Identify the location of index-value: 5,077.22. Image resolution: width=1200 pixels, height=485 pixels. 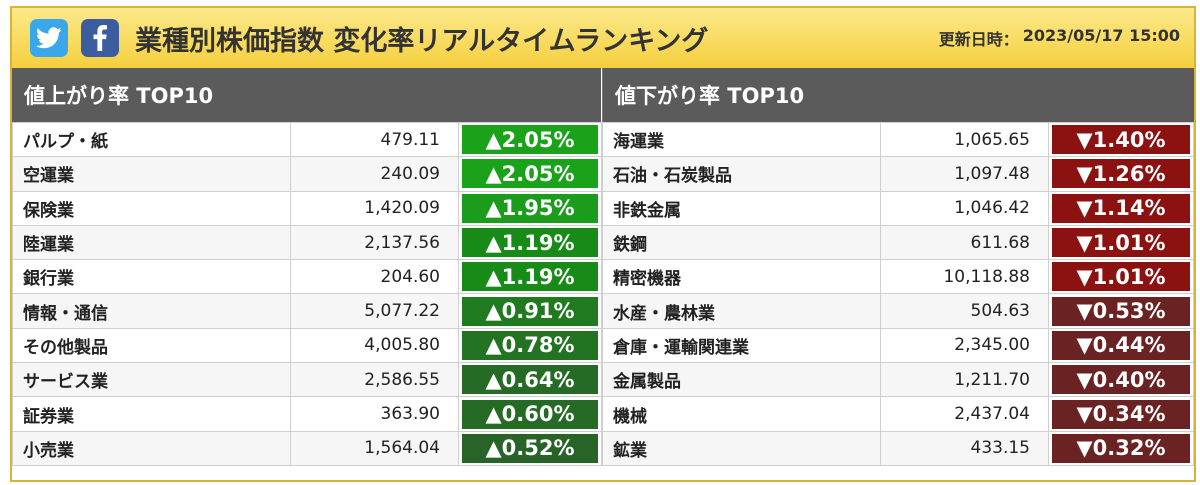
(374, 311).